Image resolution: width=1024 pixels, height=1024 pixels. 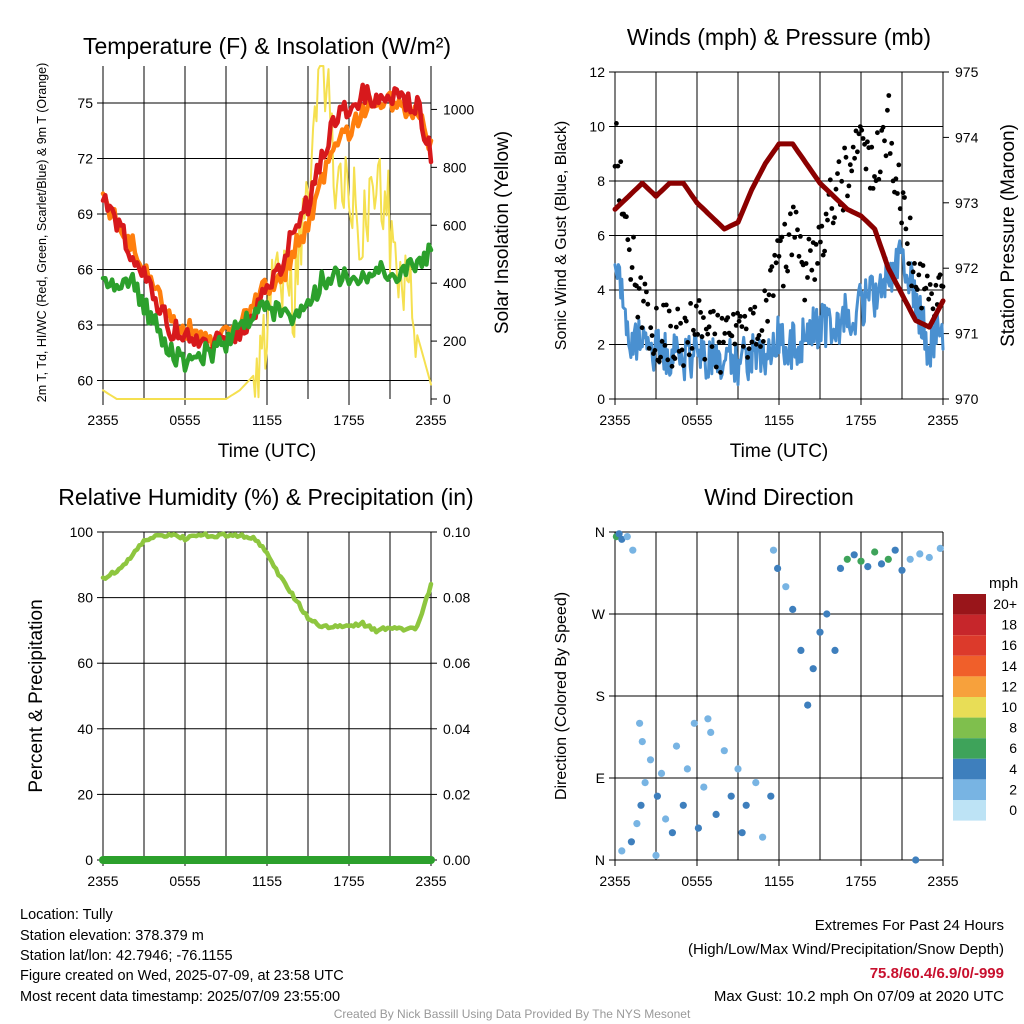 What do you see at coordinates (1013, 769) in the screenshot?
I see `colorbar-label: 4` at bounding box center [1013, 769].